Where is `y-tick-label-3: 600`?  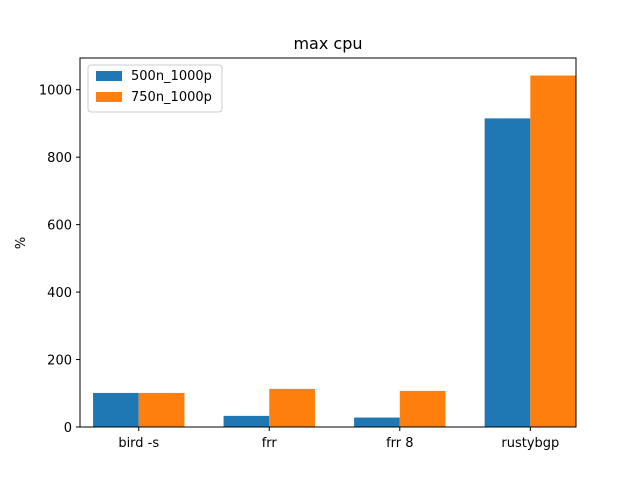
y-tick-label-3: 600 is located at coordinates (59, 226).